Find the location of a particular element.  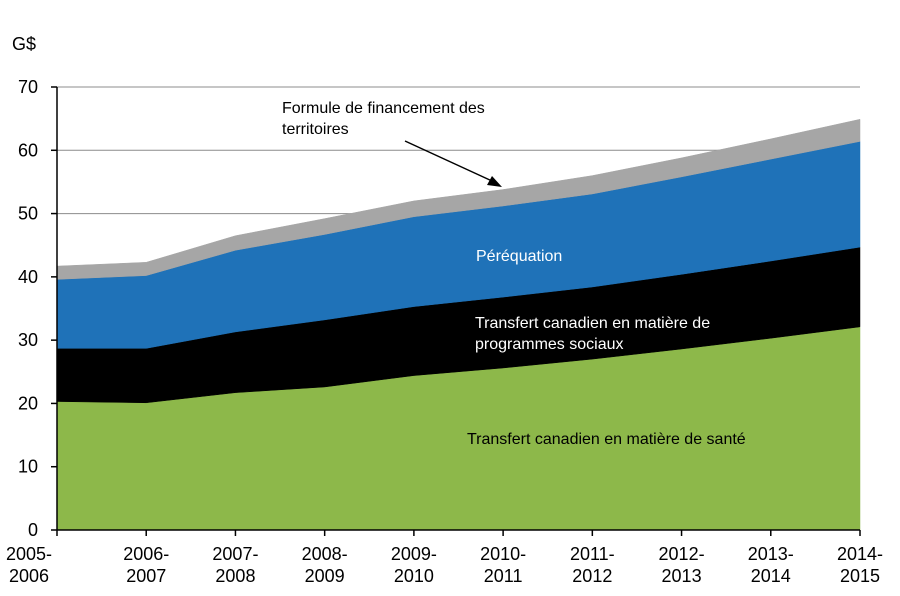

x-tick-label: 2010-2011 is located at coordinates (503, 565).